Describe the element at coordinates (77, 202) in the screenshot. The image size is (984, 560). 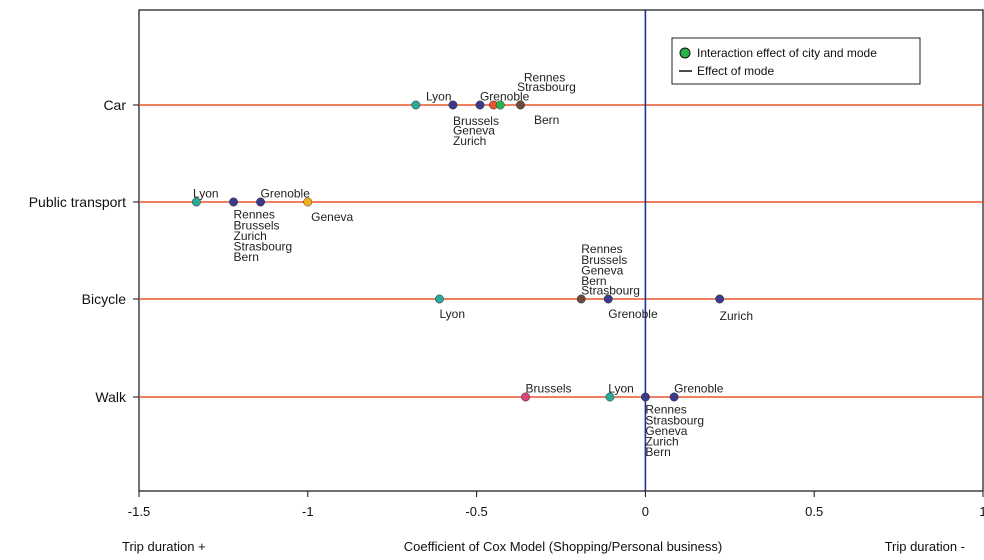
I see `y-tick-label: Public transport` at that location.